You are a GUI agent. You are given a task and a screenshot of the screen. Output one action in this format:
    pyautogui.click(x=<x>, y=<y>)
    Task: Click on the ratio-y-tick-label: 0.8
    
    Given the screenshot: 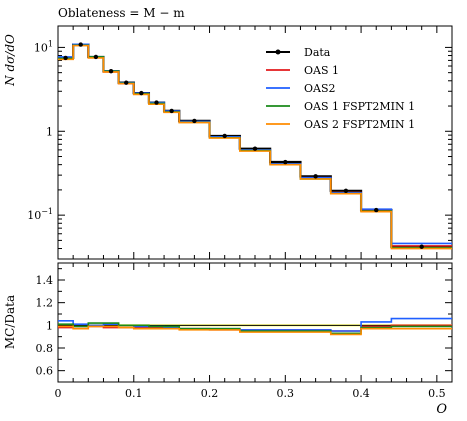 What is the action you would take?
    pyautogui.click(x=45, y=348)
    